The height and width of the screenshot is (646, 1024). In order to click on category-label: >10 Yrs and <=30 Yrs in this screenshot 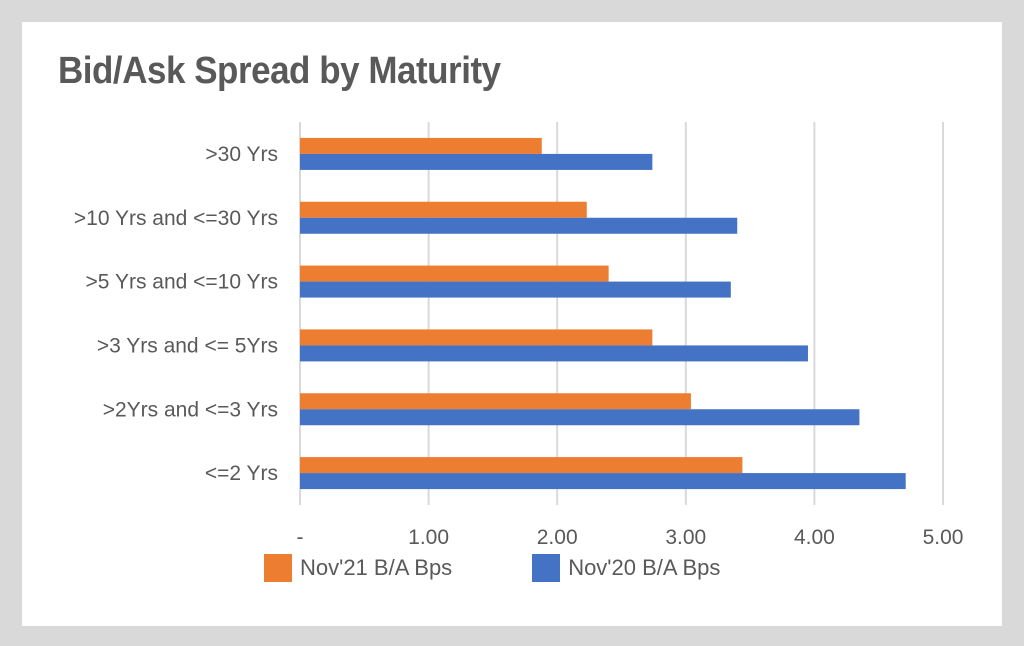, I will do `click(176, 218)`.